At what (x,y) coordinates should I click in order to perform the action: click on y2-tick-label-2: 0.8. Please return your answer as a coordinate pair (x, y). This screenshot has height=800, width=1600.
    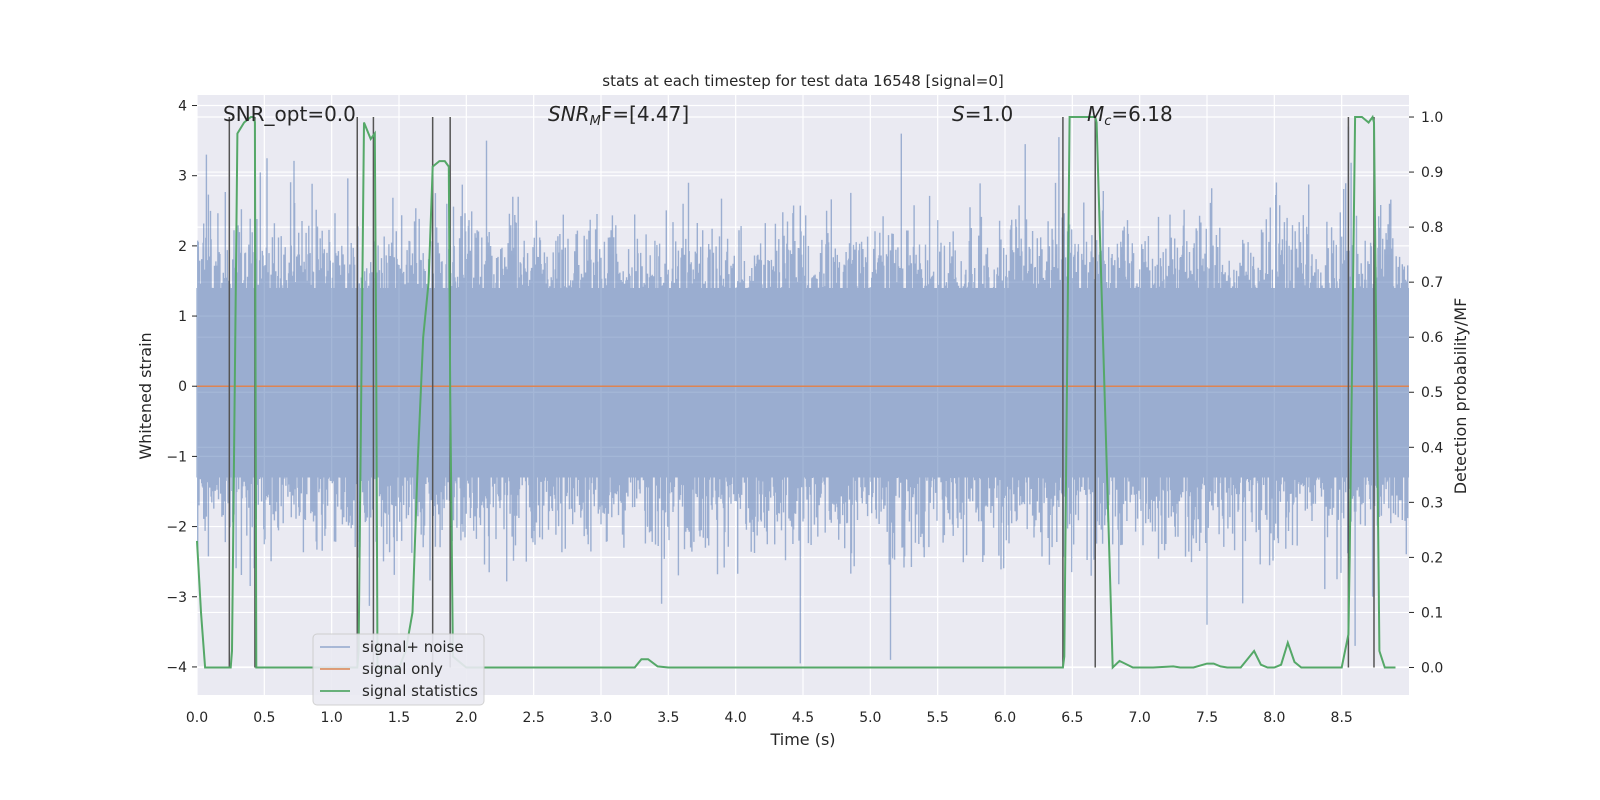
    Looking at the image, I should click on (1432, 228).